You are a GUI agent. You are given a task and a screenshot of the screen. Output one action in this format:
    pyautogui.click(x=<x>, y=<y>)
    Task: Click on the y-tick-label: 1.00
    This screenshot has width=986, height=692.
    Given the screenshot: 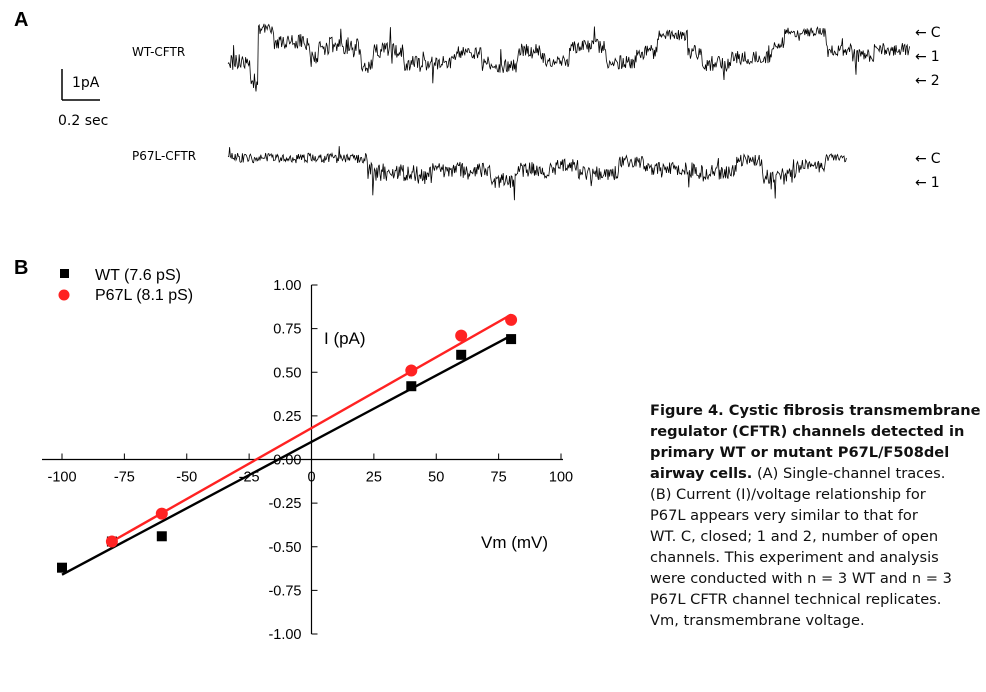 What is the action you would take?
    pyautogui.click(x=287, y=286)
    